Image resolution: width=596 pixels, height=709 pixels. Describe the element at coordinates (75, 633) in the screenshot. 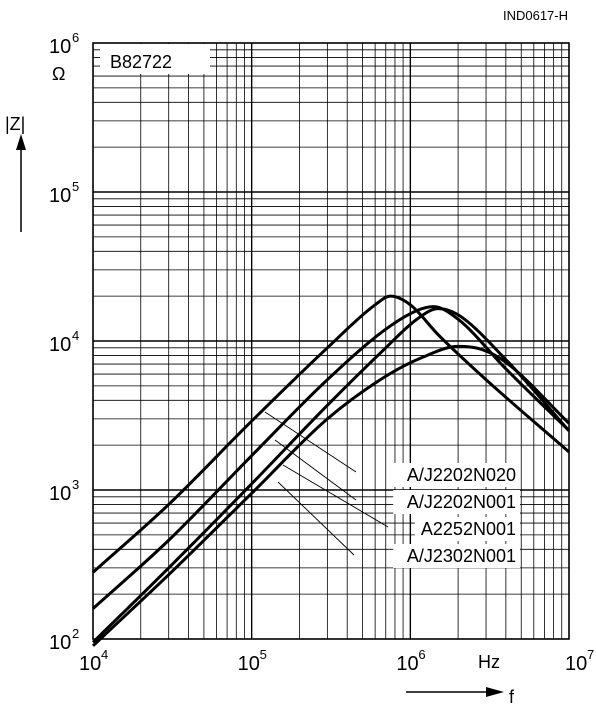

I see `y-tick-exponent: 2` at that location.